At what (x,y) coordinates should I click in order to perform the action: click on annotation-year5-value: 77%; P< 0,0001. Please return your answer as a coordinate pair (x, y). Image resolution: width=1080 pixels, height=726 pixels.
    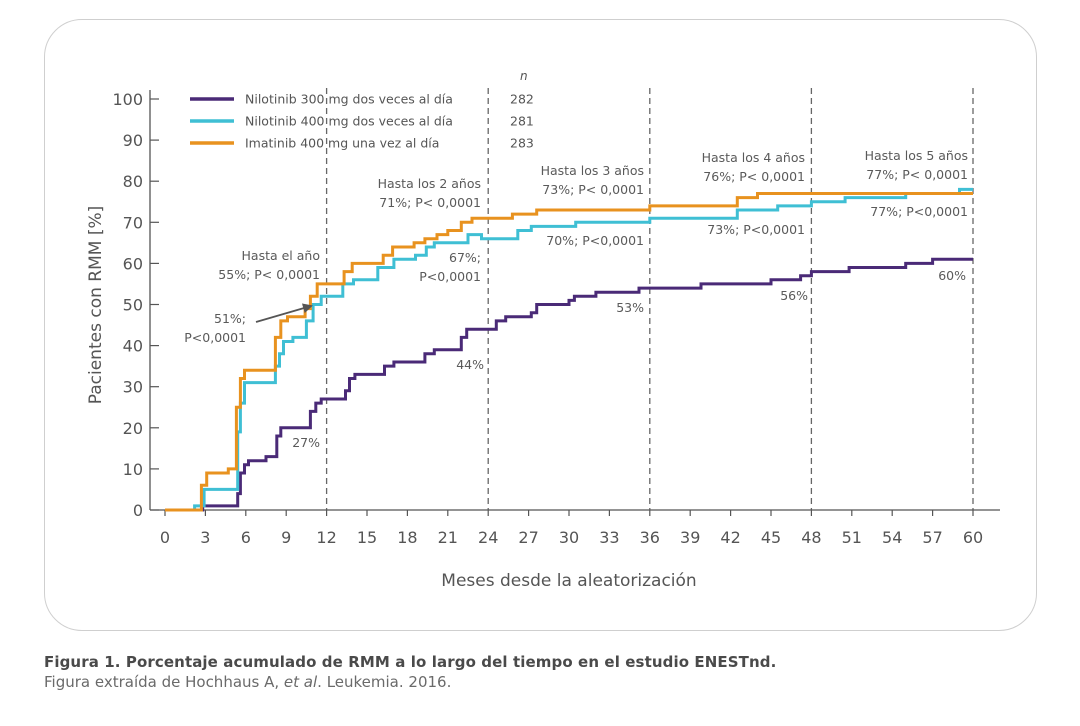
    Looking at the image, I should click on (917, 174).